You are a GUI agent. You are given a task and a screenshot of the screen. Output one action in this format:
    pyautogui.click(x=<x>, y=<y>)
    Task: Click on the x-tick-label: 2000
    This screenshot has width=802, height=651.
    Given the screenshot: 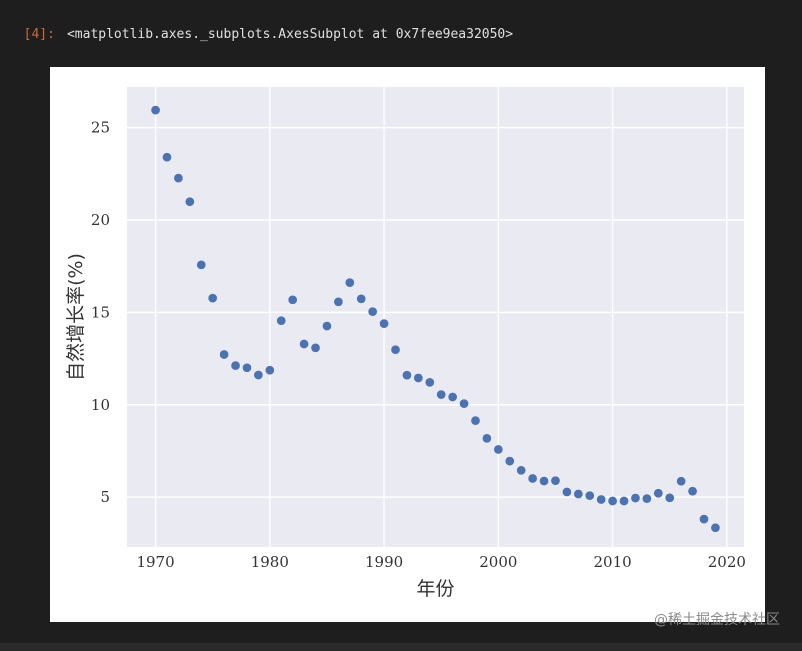 What is the action you would take?
    pyautogui.click(x=498, y=562)
    